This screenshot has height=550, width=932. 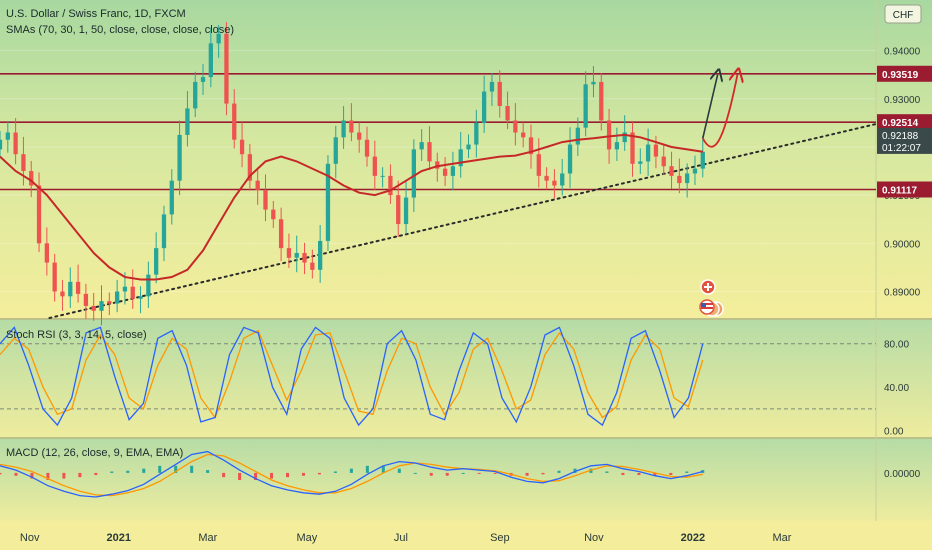 I want to click on stoch-k-line, so click(x=352, y=376).